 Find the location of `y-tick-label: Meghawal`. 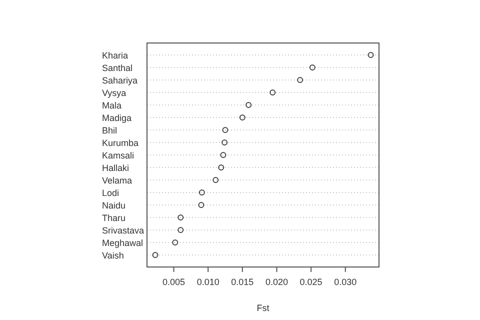

y-tick-label: Meghawal is located at coordinates (123, 243).